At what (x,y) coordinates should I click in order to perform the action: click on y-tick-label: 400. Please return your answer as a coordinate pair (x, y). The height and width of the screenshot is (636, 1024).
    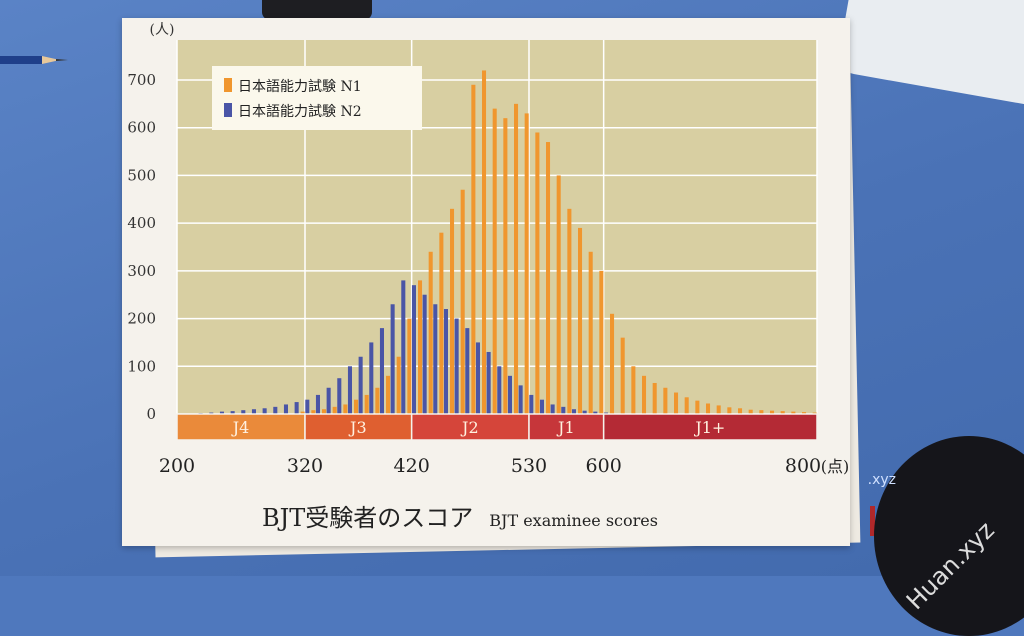
    Looking at the image, I should click on (141, 223).